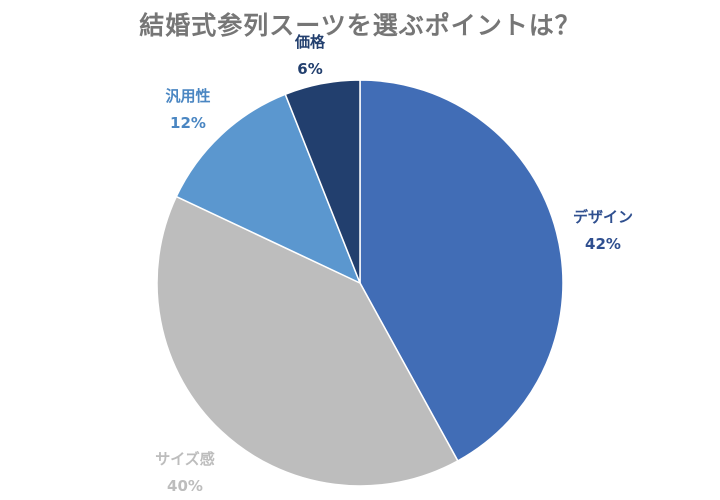  What do you see at coordinates (310, 42) in the screenshot?
I see `slice-category-label: 価格` at bounding box center [310, 42].